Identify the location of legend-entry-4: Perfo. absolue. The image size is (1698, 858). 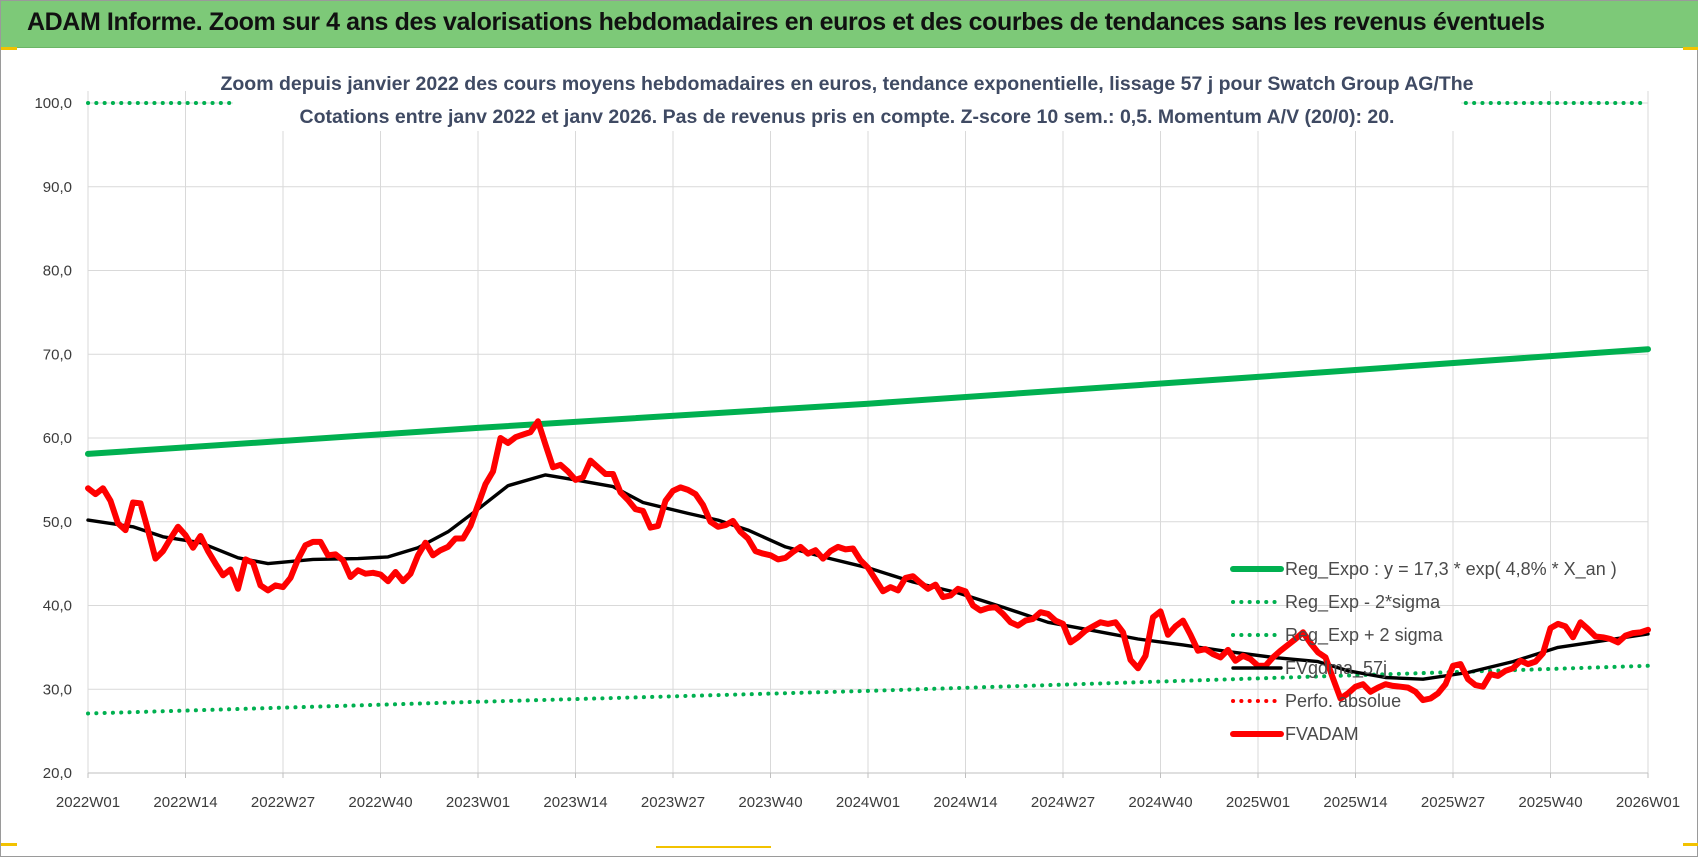
(1343, 701).